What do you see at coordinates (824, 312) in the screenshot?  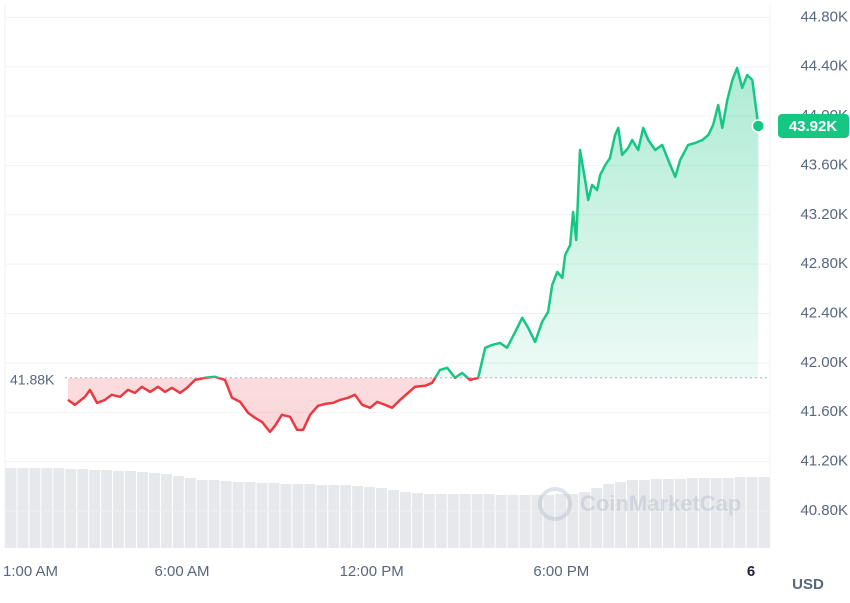 I see `y-tick-label: 42.40K` at bounding box center [824, 312].